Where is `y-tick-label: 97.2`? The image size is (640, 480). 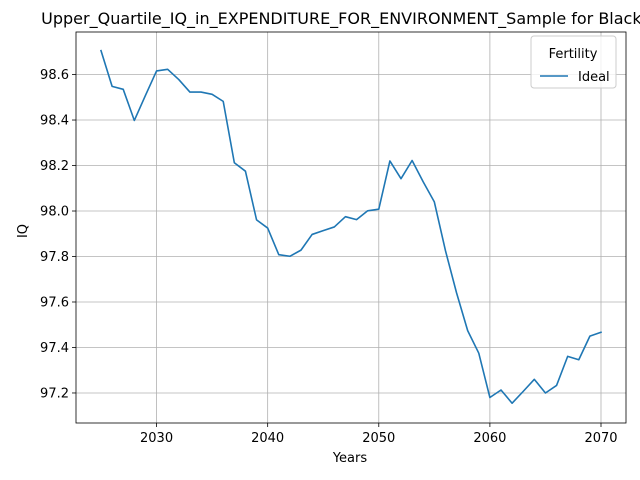
y-tick-label: 97.2 is located at coordinates (54, 393).